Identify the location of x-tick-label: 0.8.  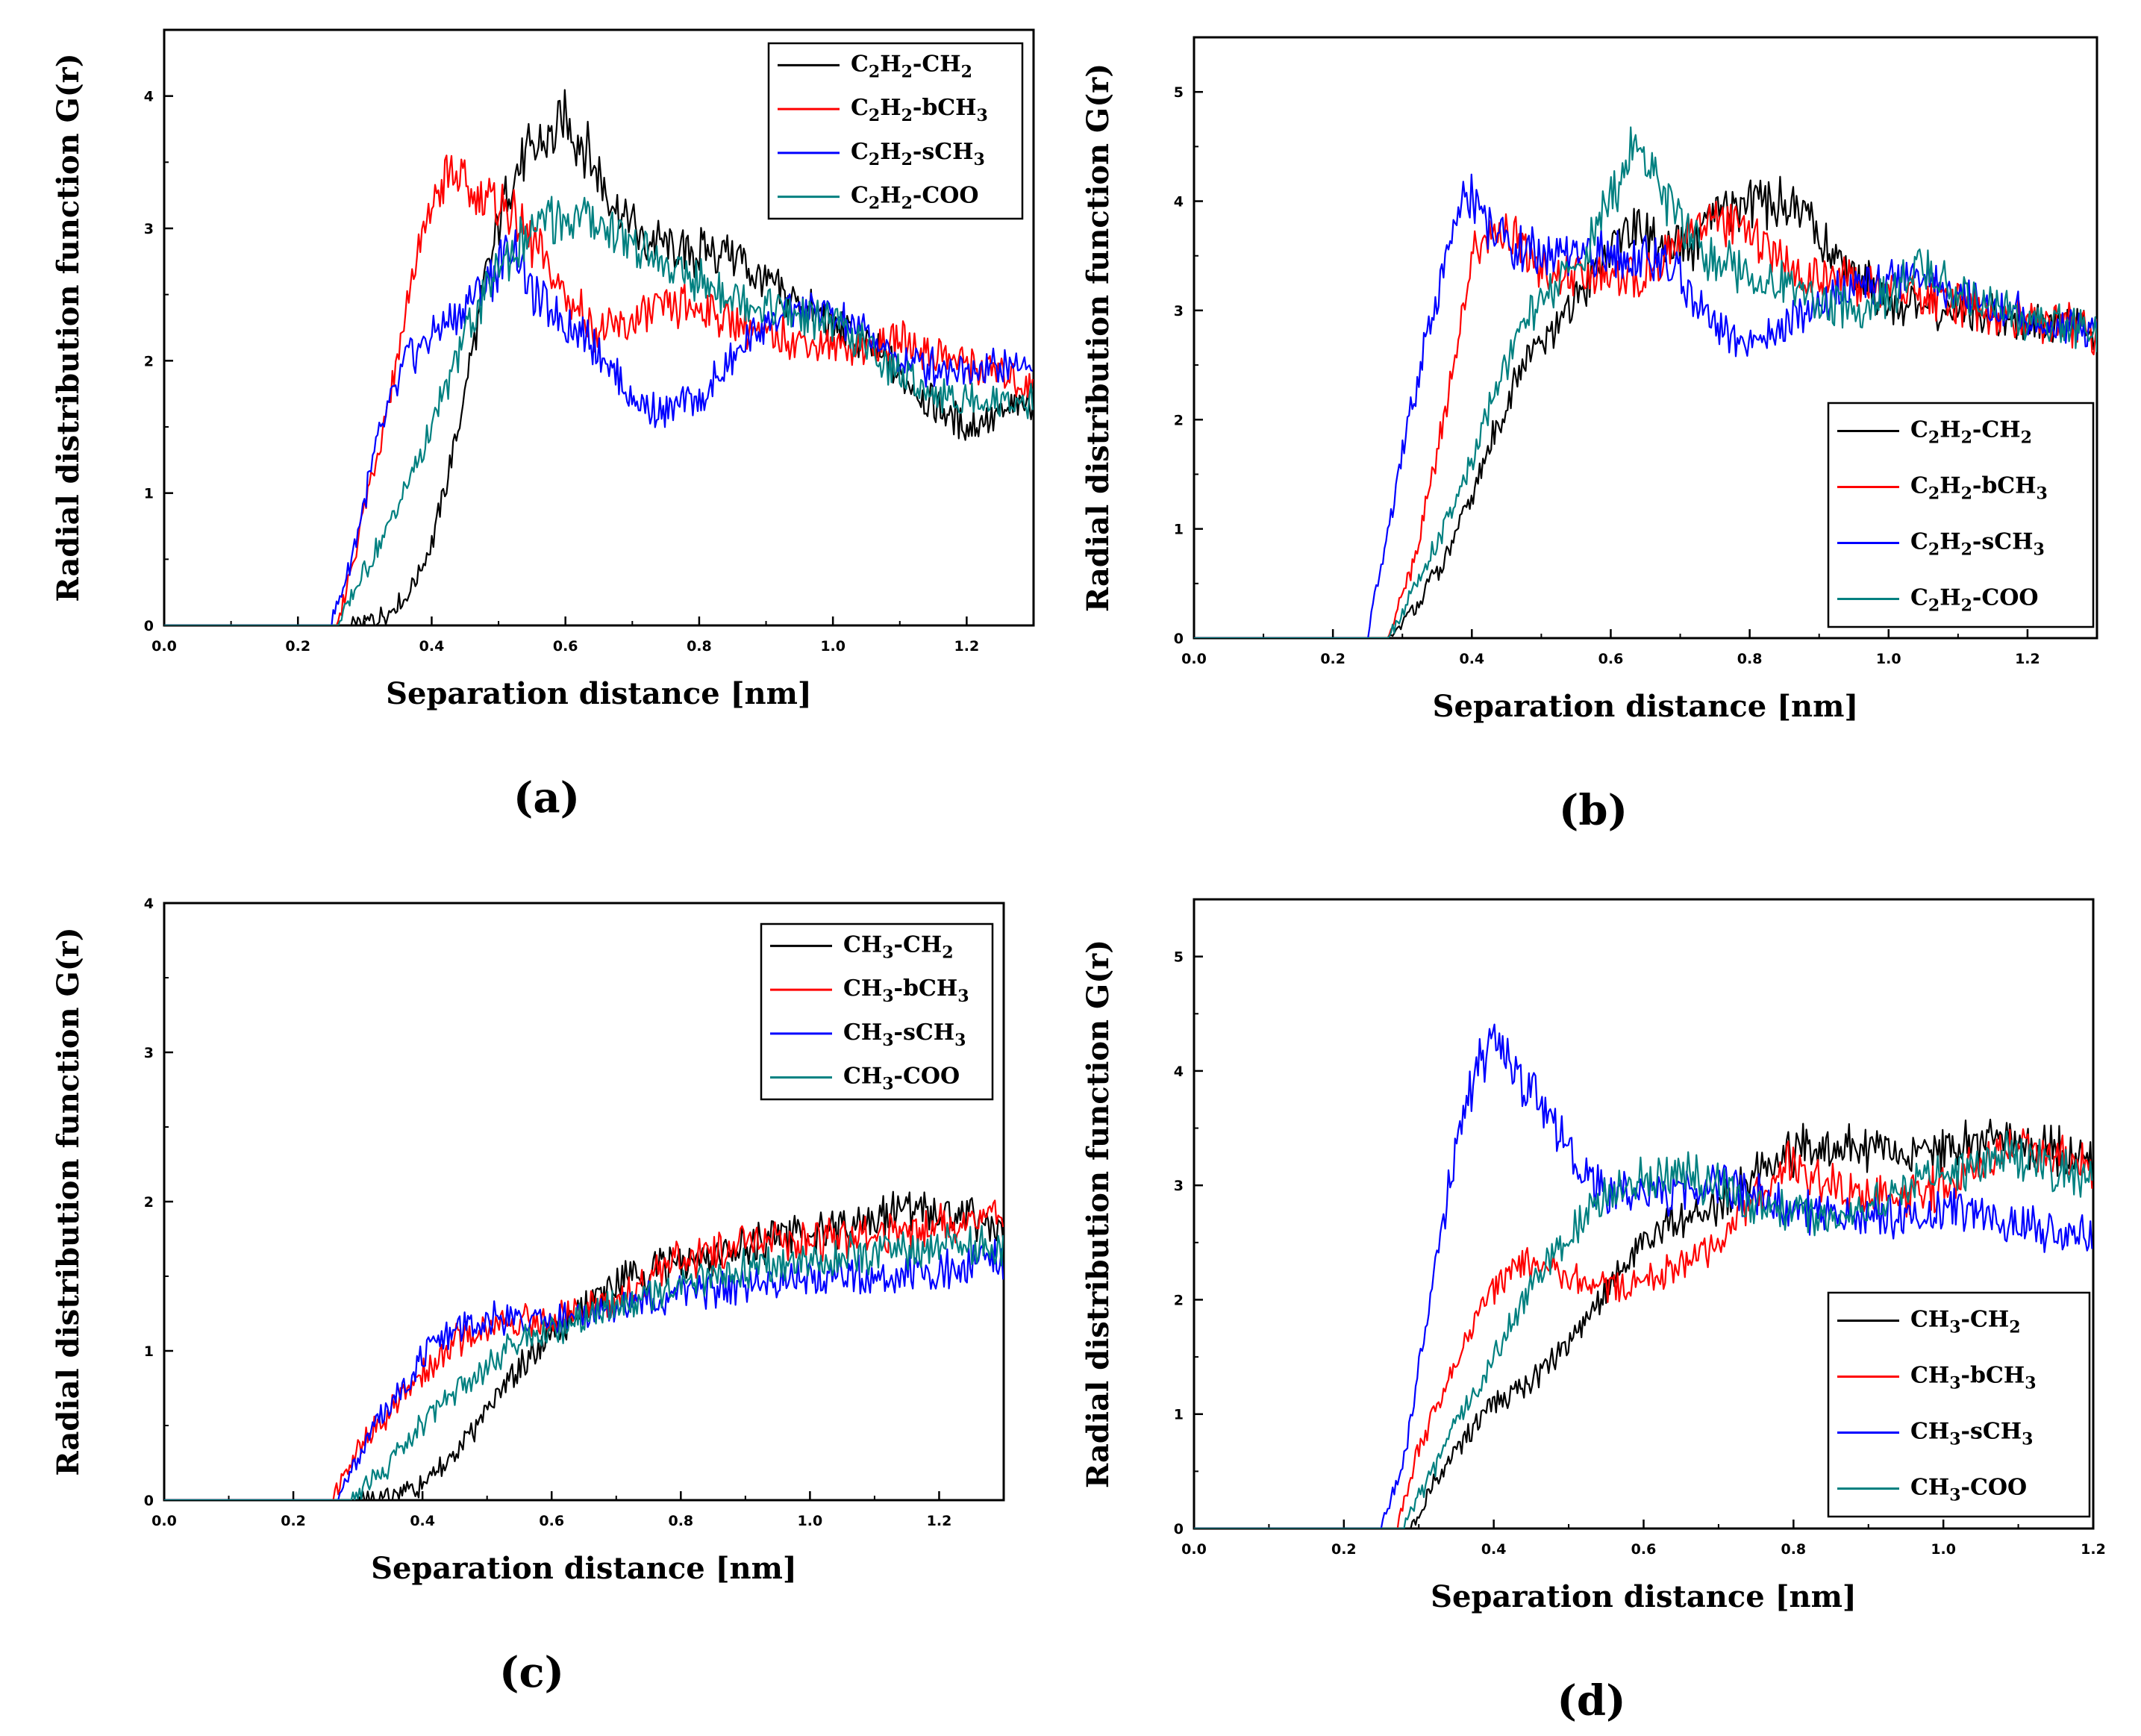
(680, 1521).